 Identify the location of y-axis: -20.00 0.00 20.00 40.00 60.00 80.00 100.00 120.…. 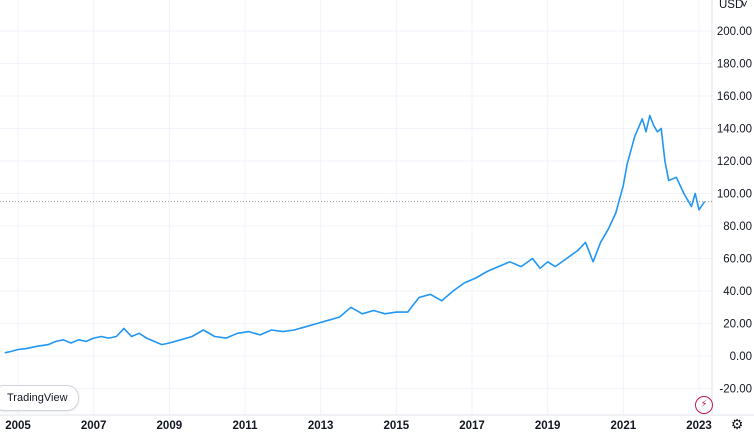
(734, 211).